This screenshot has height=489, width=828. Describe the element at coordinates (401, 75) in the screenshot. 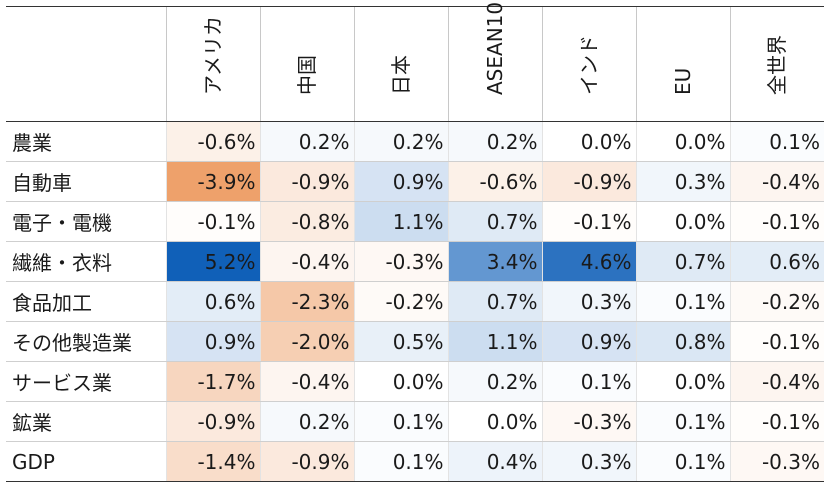

I see `column-header-label: 日本` at that location.